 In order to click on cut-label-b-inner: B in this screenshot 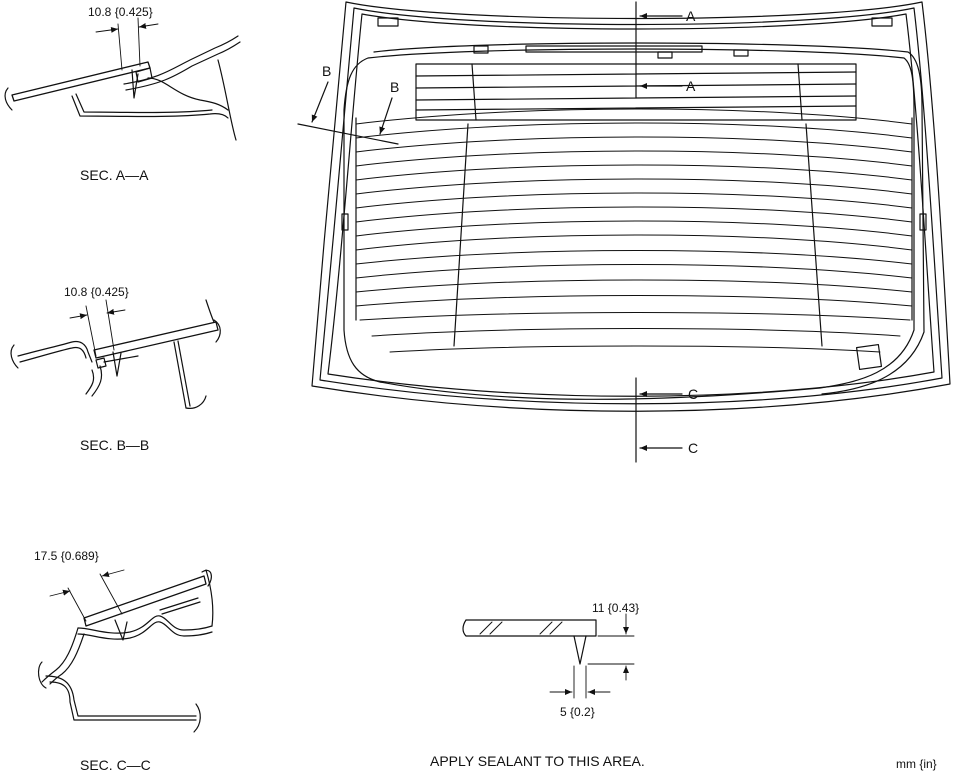, I will do `click(395, 87)`.